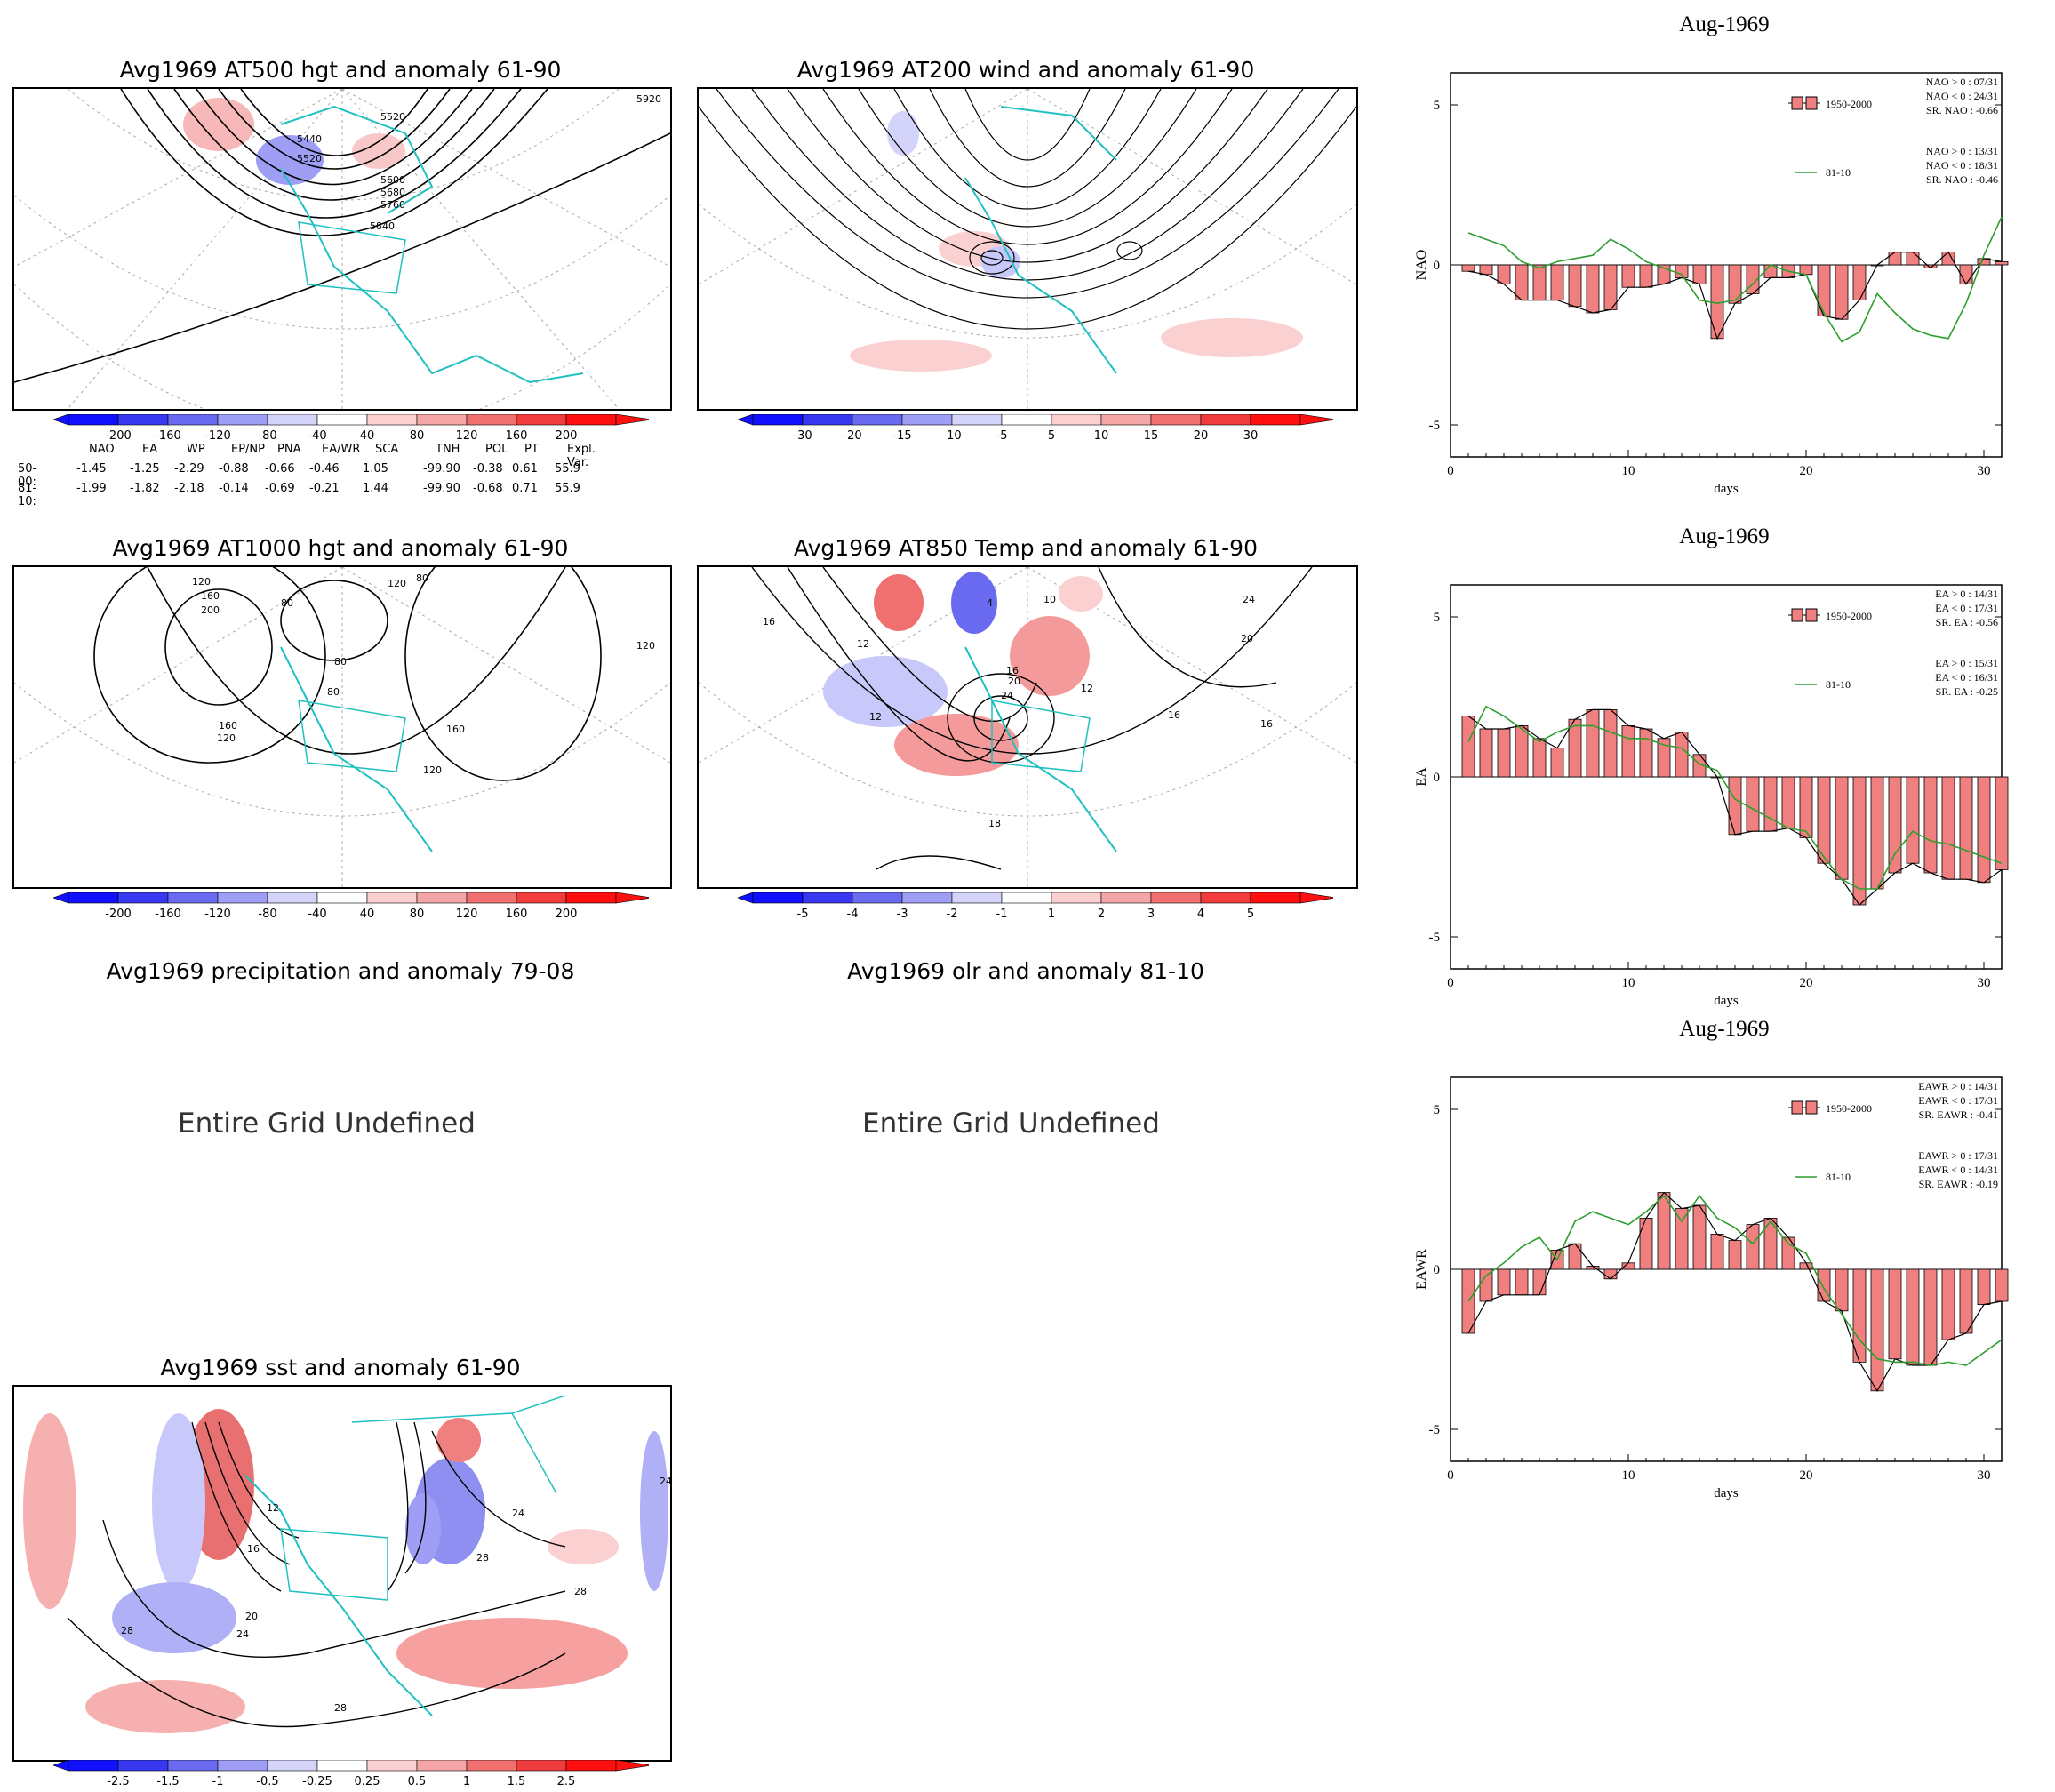 The width and height of the screenshot is (2055, 1792). What do you see at coordinates (567, 469) in the screenshot?
I see `index-table-cell: 55.9` at bounding box center [567, 469].